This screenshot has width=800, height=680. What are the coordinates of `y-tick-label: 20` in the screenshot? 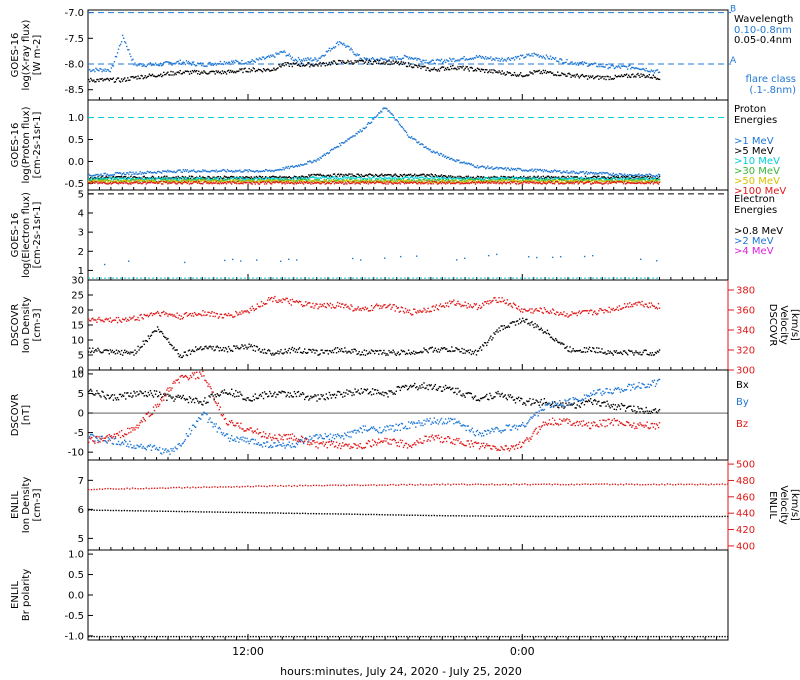 It's located at (77, 311).